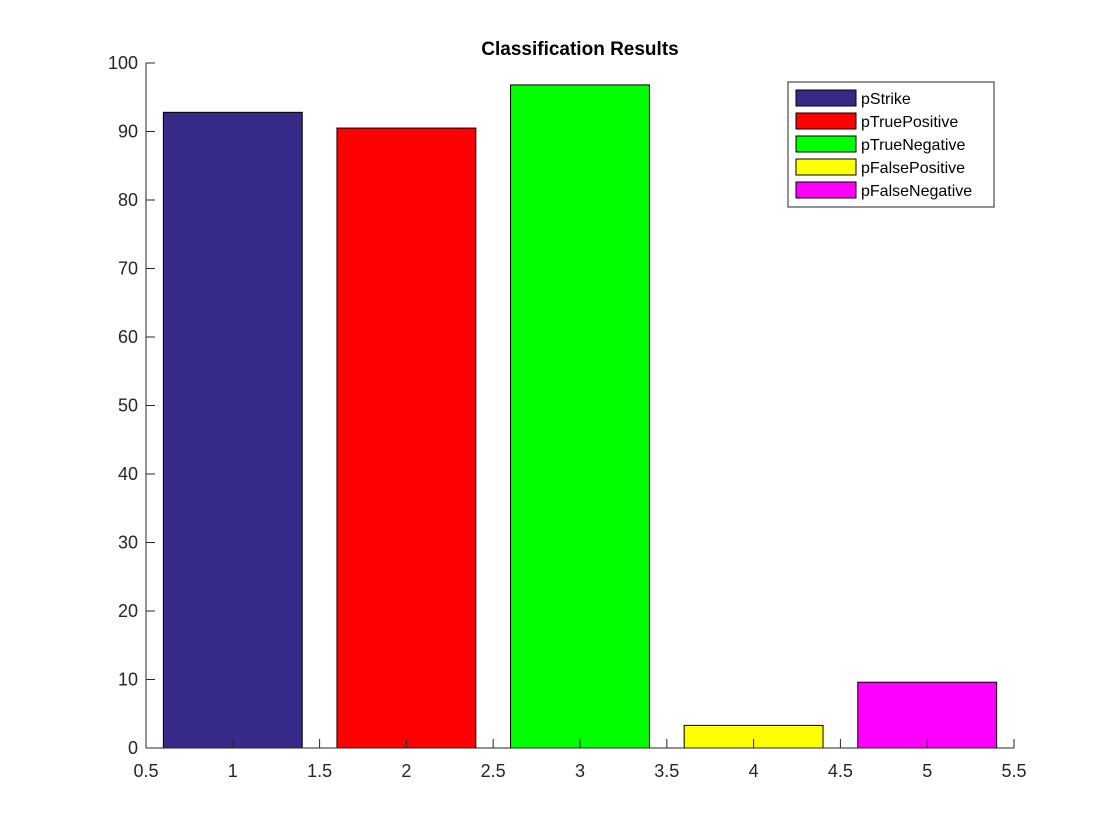  I want to click on x-tick-label: 2, so click(406, 771).